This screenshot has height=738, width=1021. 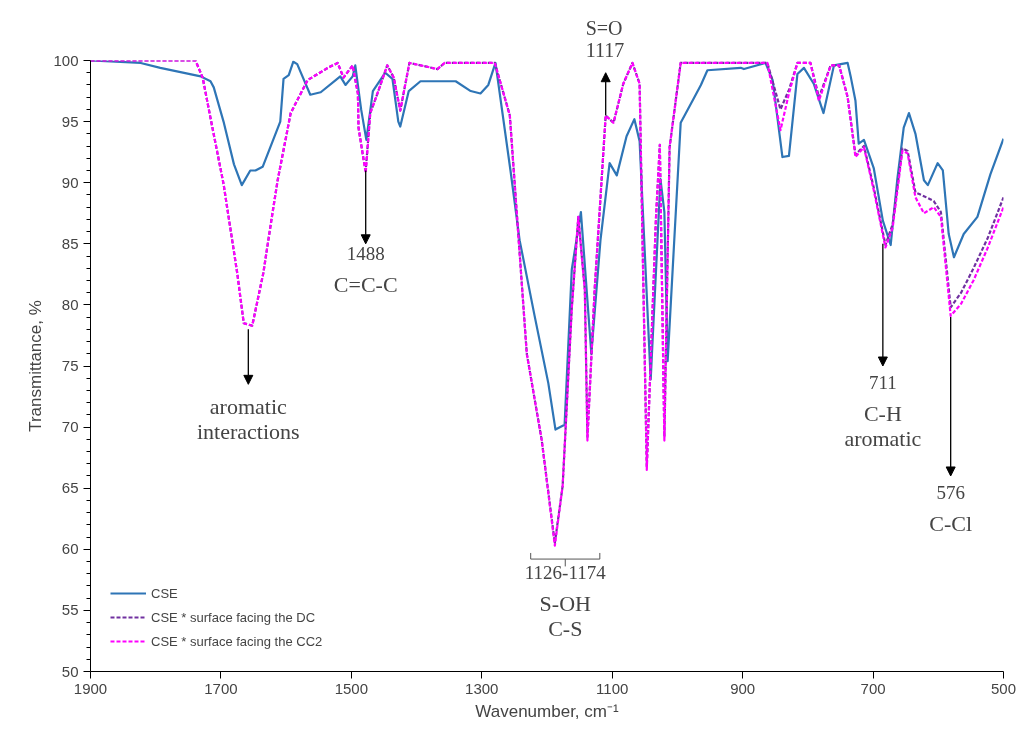 I want to click on legend-label: CSE * surface facing the DC, so click(x=233, y=617).